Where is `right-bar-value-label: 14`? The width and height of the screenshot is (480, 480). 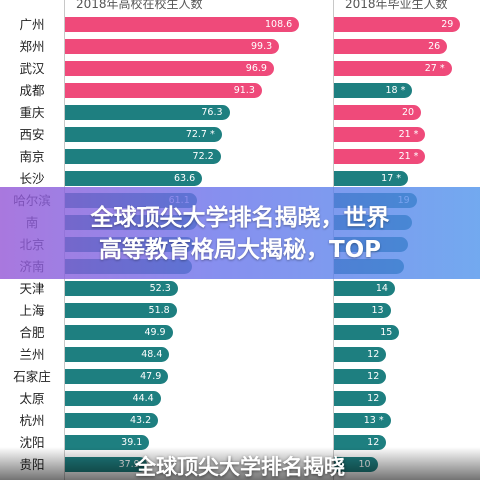
right-bar-value-label: 14 is located at coordinates (381, 288).